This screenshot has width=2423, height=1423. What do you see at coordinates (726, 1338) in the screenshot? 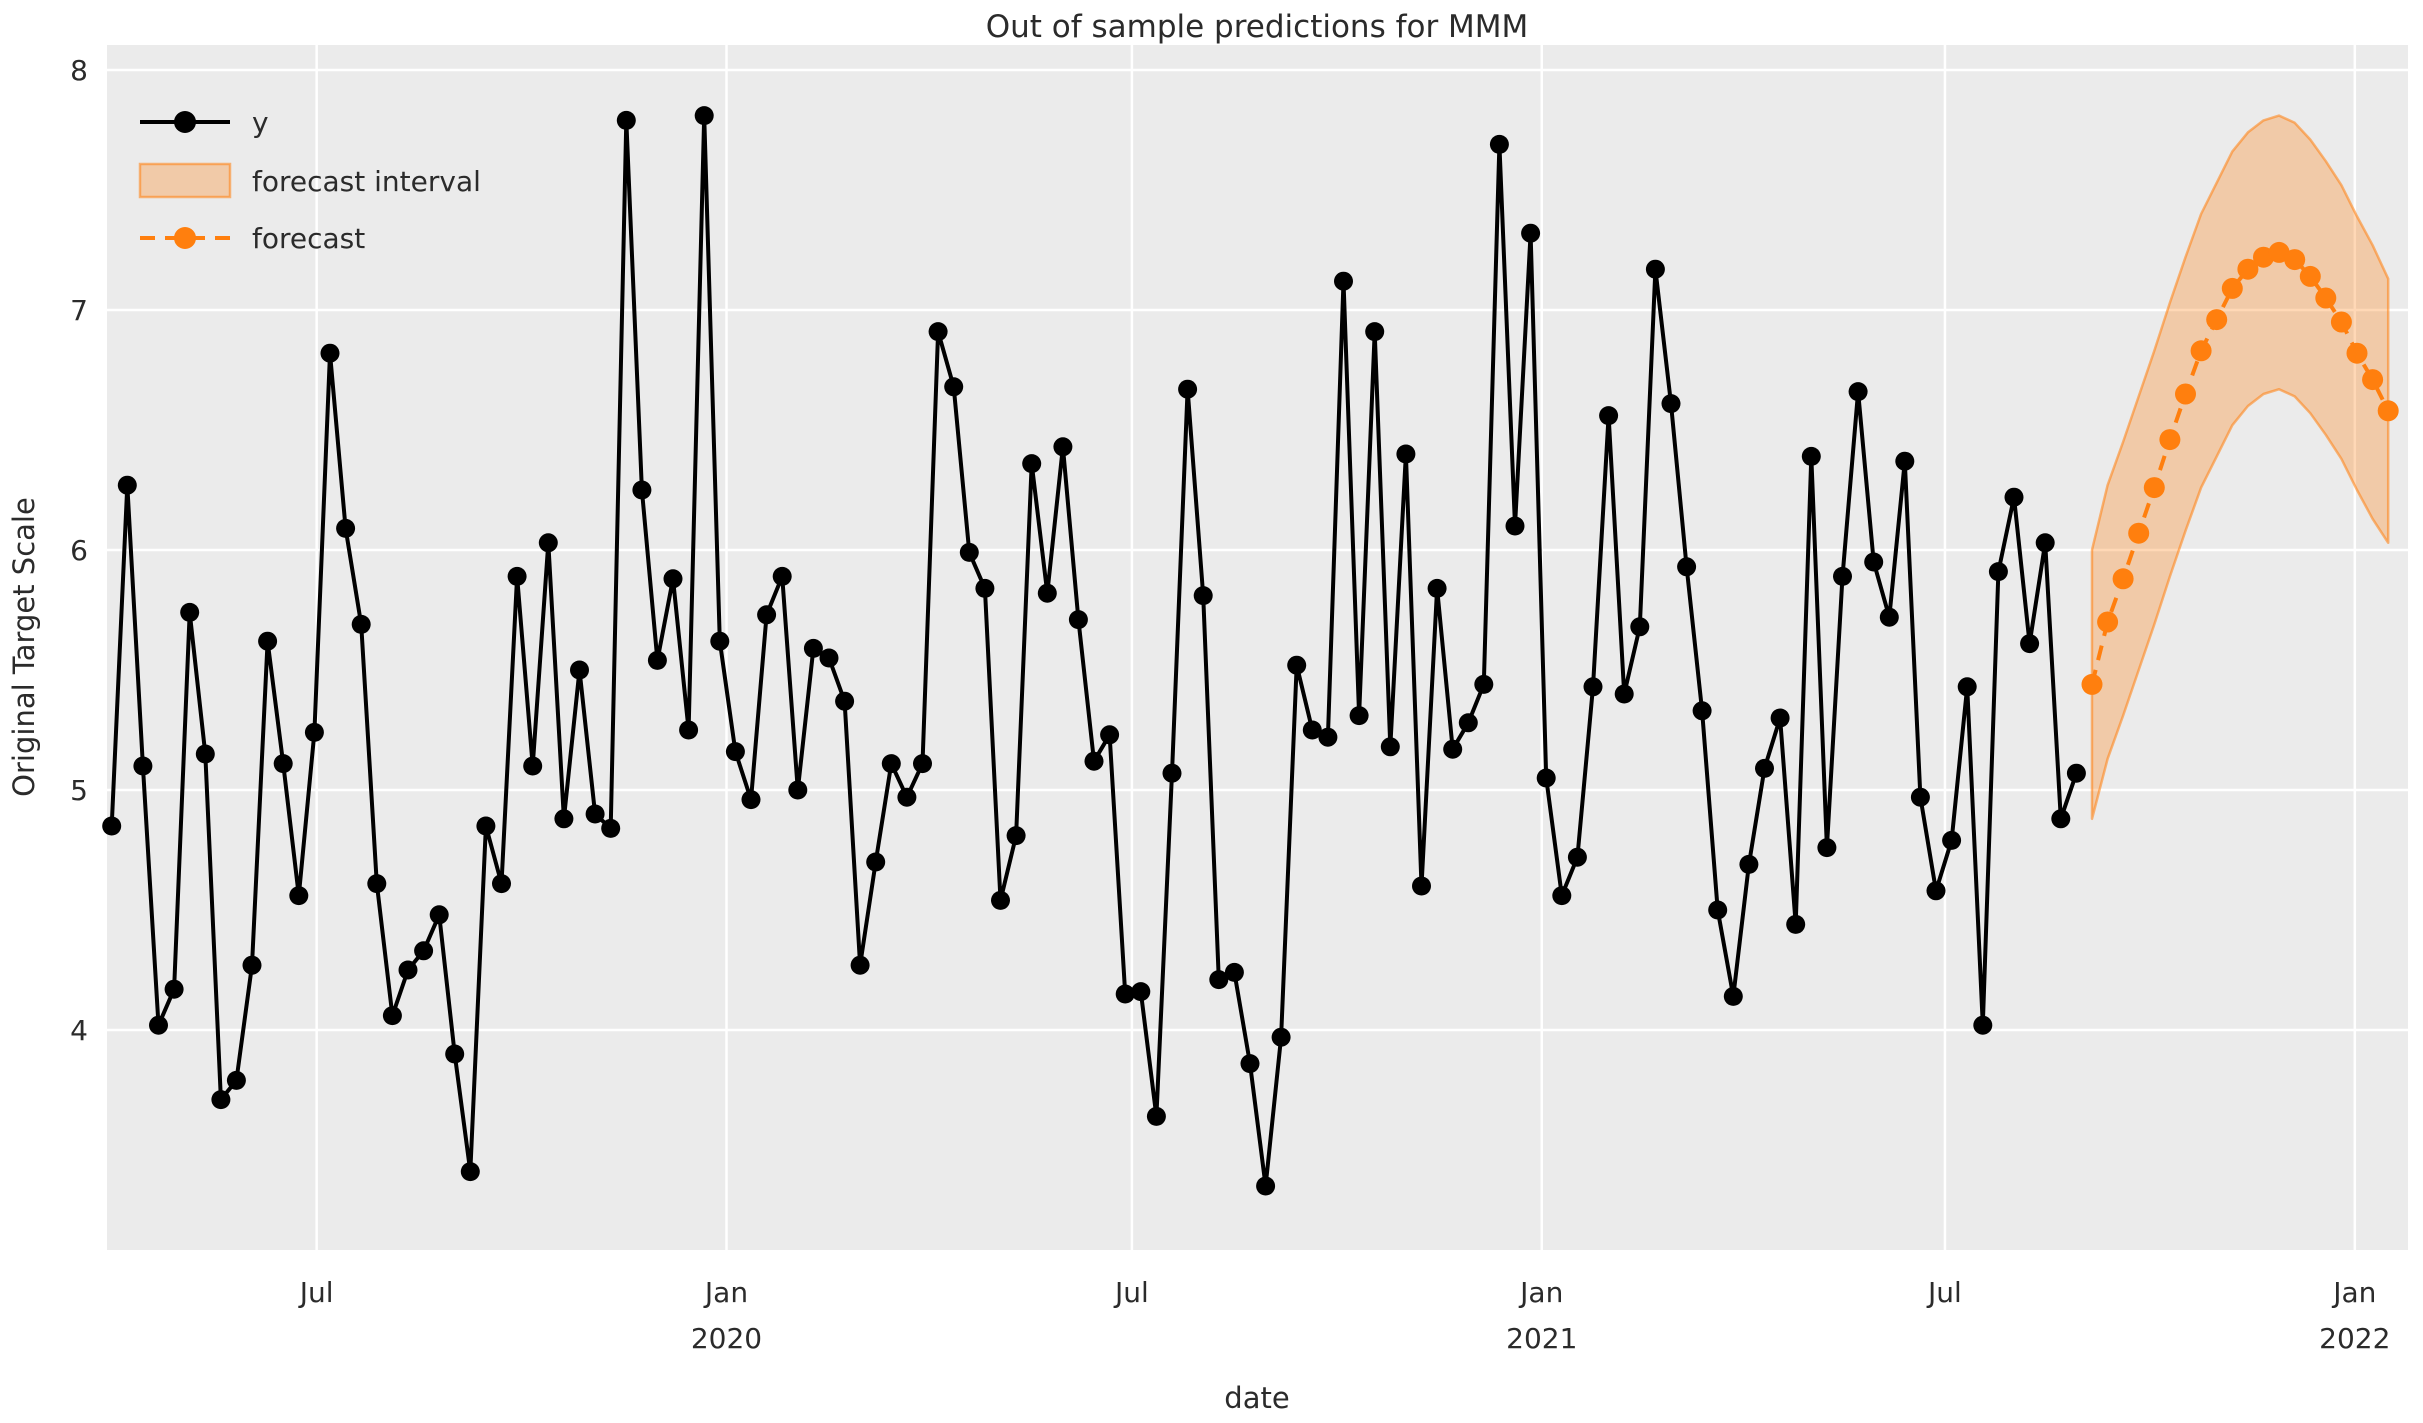
I see `x-tick-year-label: 2020` at bounding box center [726, 1338].